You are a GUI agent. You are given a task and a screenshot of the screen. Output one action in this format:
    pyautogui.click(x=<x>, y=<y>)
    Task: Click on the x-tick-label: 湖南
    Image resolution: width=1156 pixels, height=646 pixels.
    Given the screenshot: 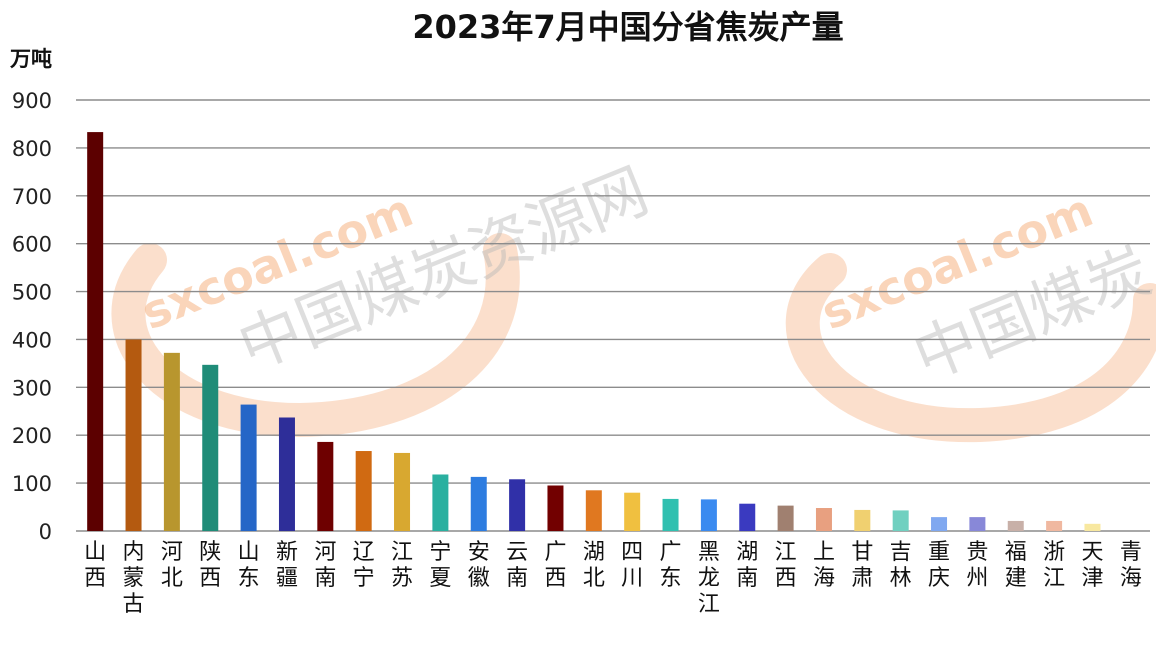 What is the action you would take?
    pyautogui.click(x=747, y=565)
    